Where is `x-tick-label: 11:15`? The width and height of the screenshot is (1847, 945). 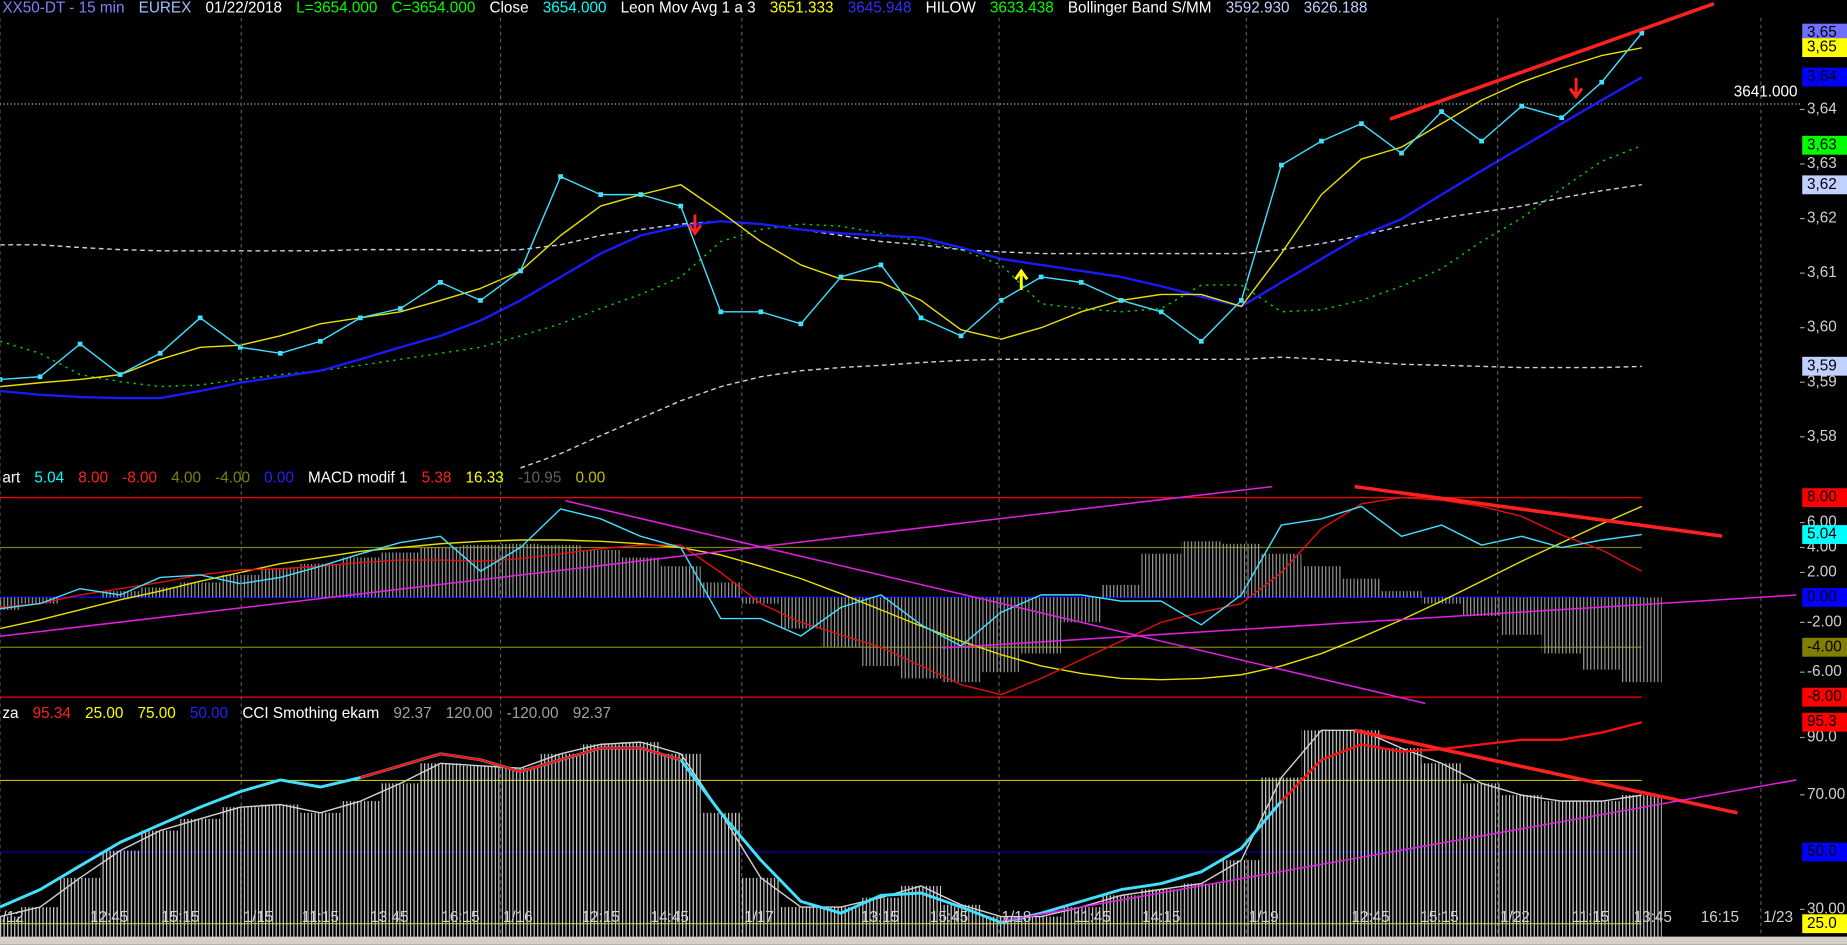
x-tick-label: 11:15 is located at coordinates (320, 917).